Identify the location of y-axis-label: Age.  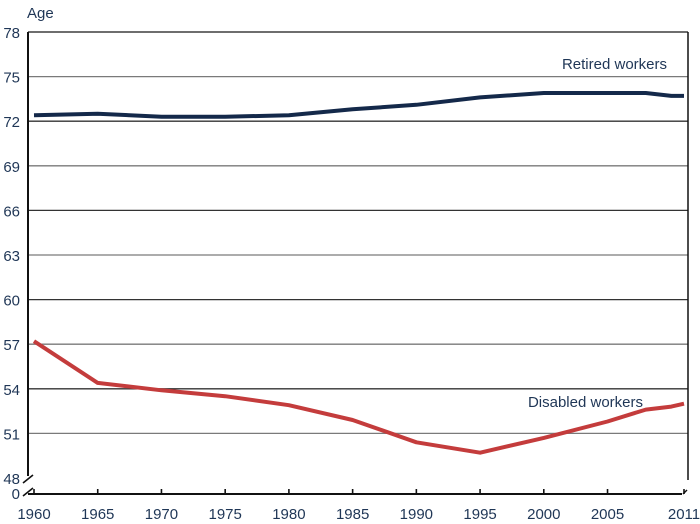
(40, 13).